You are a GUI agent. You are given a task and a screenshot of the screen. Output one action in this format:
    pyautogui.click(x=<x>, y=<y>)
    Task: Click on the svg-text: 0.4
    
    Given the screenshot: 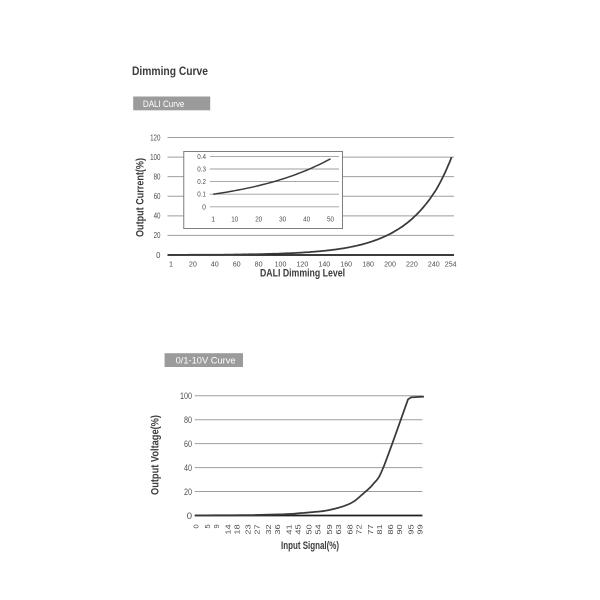 What is the action you would take?
    pyautogui.click(x=201, y=157)
    